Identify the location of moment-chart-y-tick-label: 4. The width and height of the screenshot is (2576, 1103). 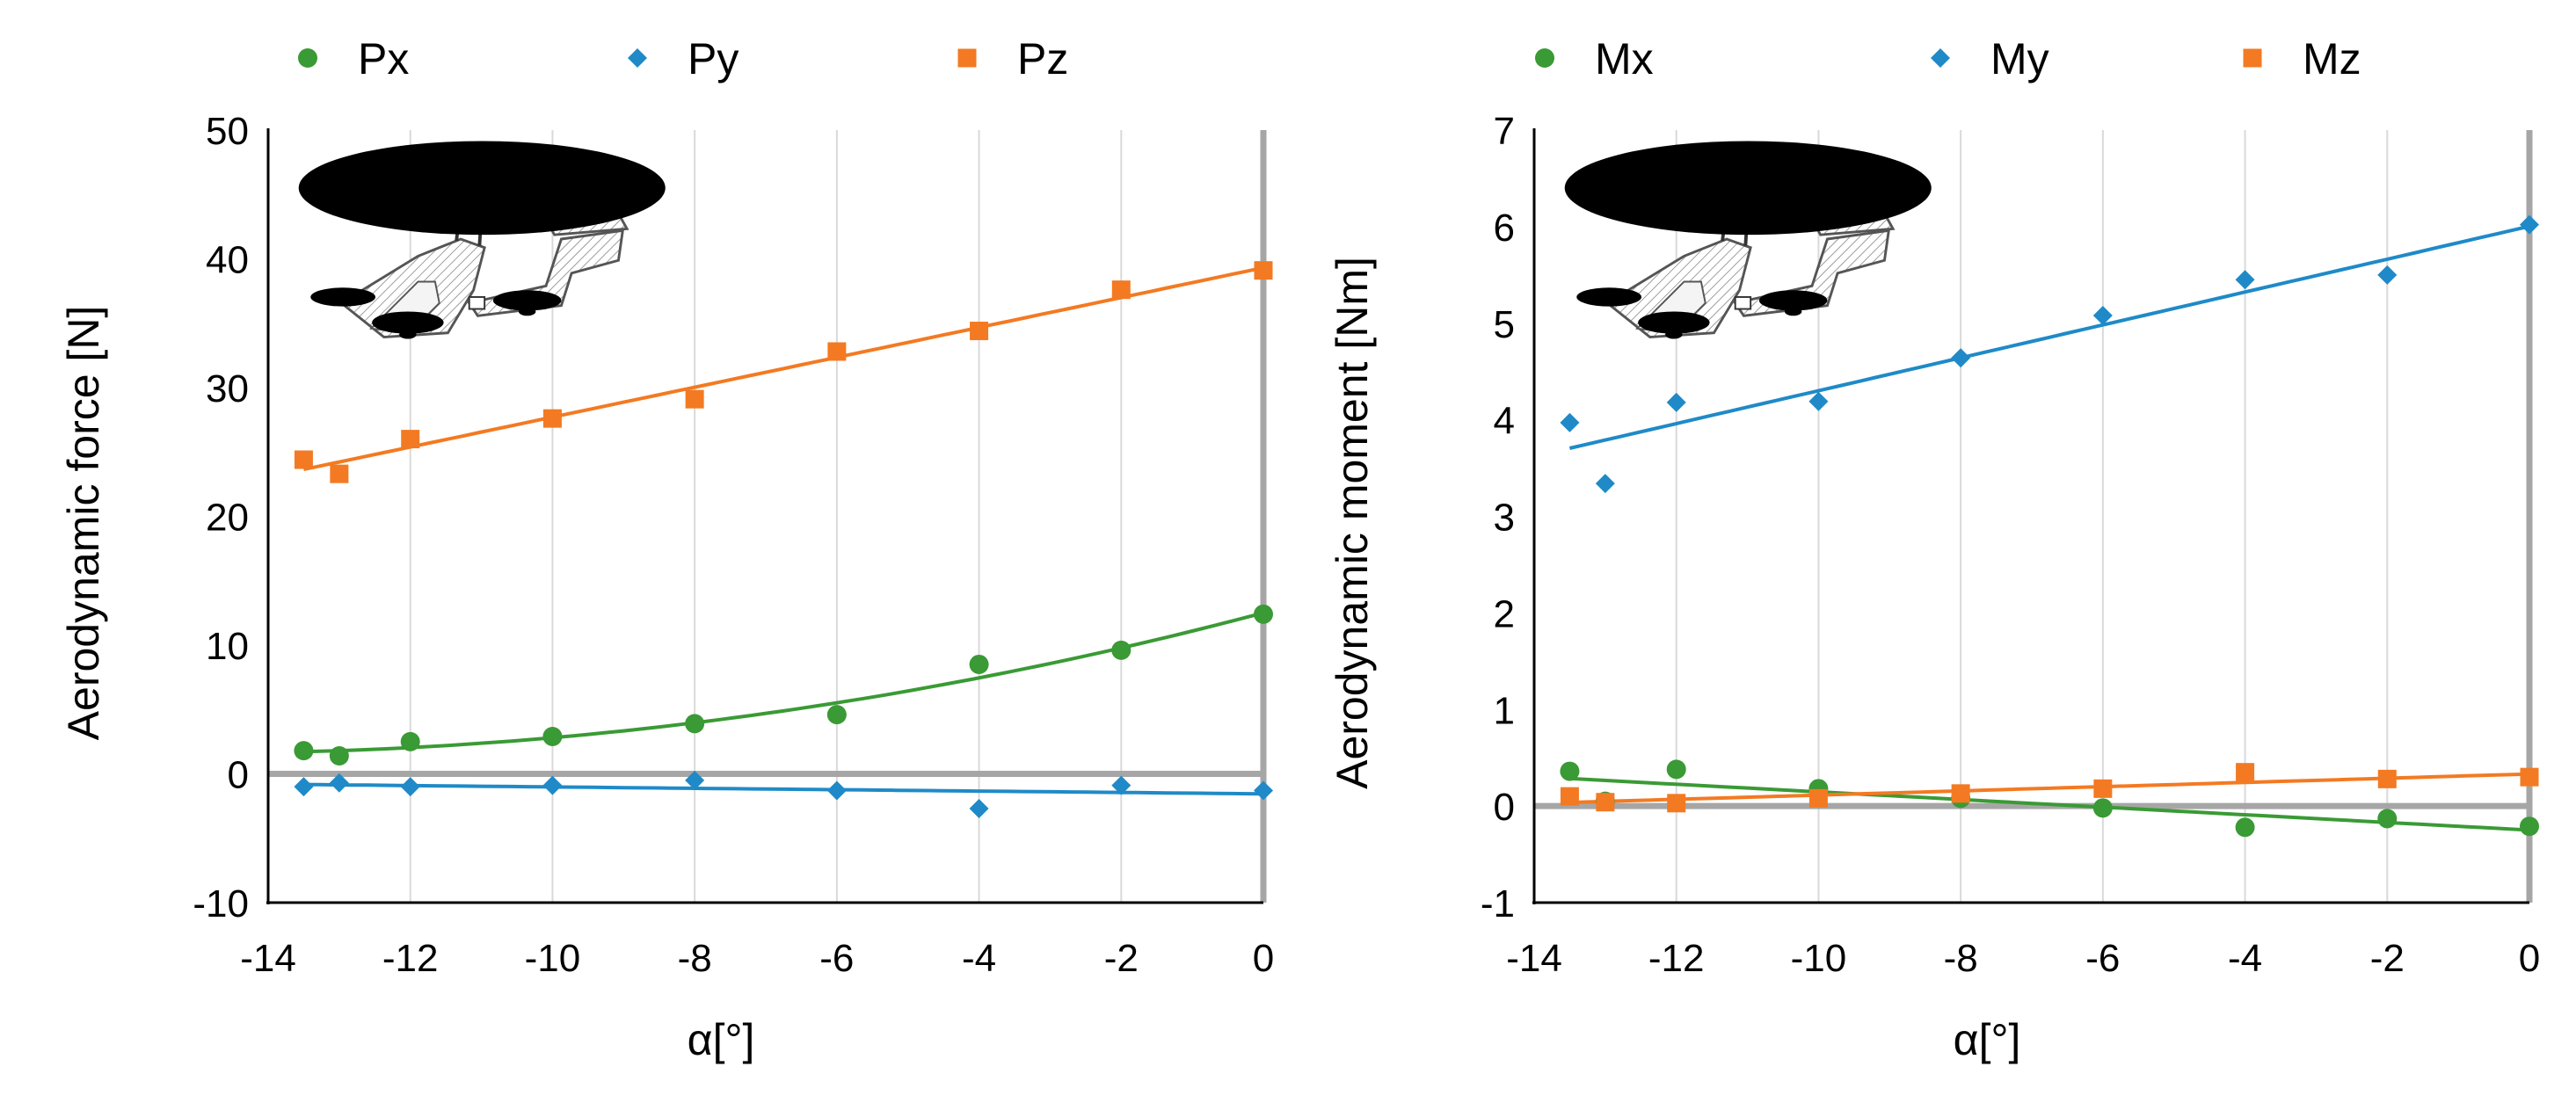
(1504, 421).